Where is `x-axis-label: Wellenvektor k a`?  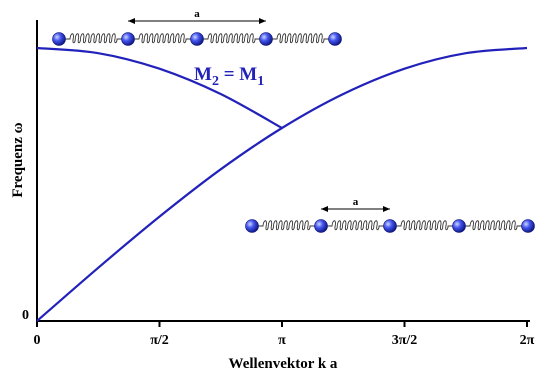
x-axis-label: Wellenvektor k a is located at coordinates (283, 364).